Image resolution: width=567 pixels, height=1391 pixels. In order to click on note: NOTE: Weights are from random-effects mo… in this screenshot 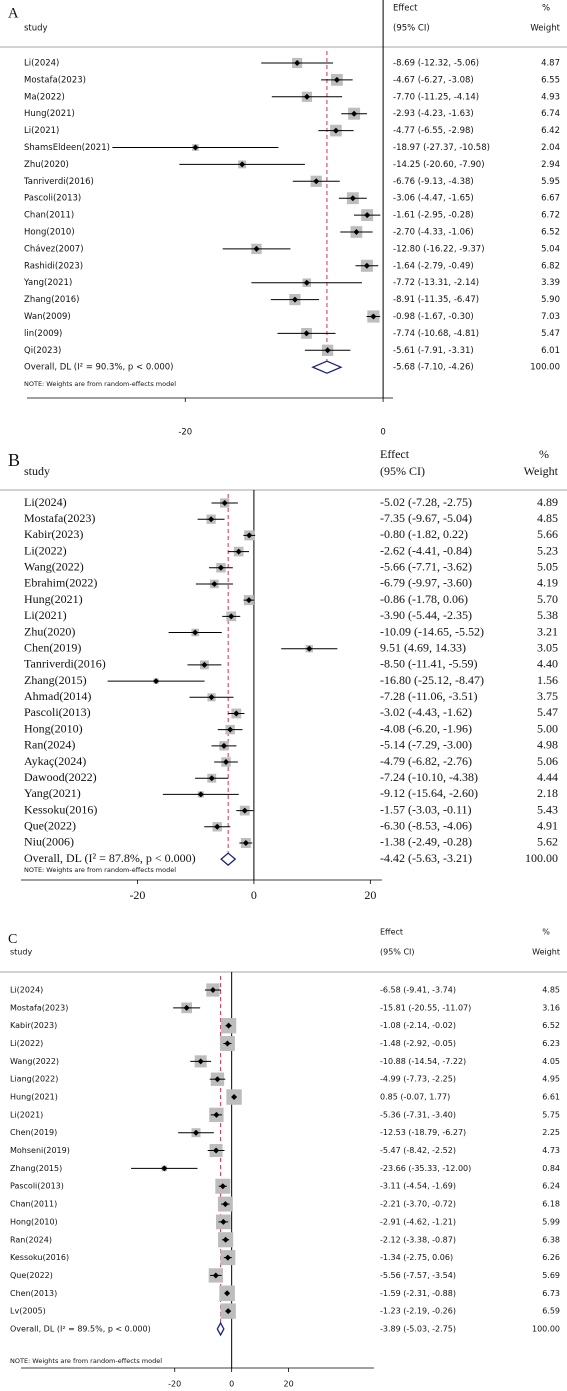, I will do `click(86, 1361)`.